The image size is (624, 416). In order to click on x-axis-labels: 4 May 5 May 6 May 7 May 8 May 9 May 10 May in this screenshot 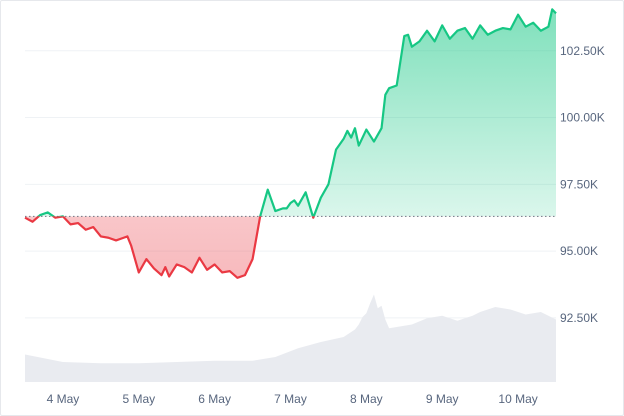, I will do `click(292, 399)`.